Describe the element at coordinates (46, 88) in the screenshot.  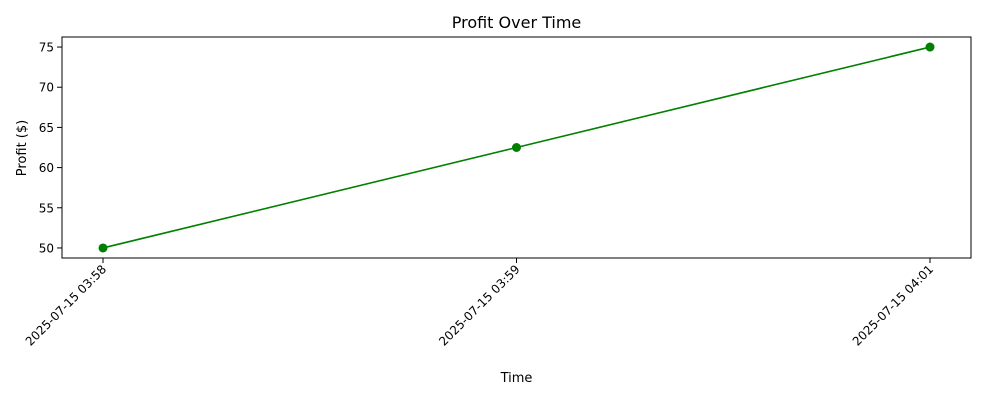
I see `y-tick-label: 70` at that location.